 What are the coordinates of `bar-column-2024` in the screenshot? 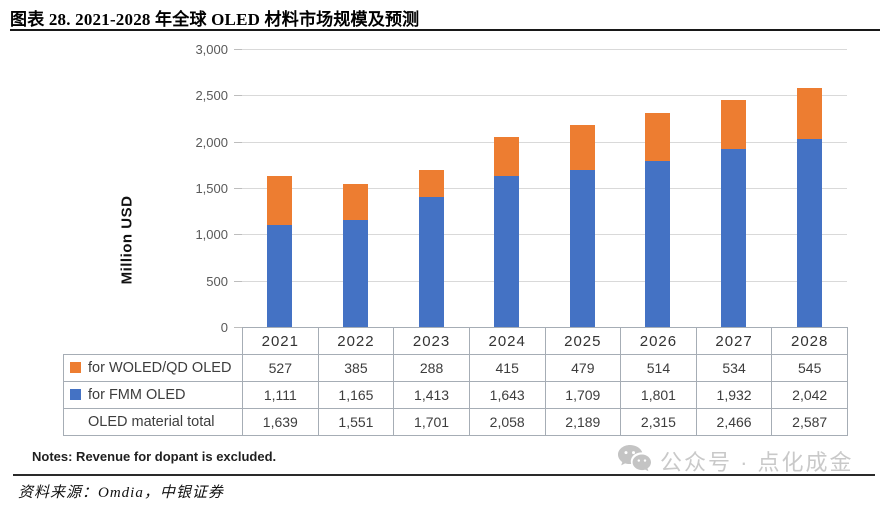 It's located at (507, 232).